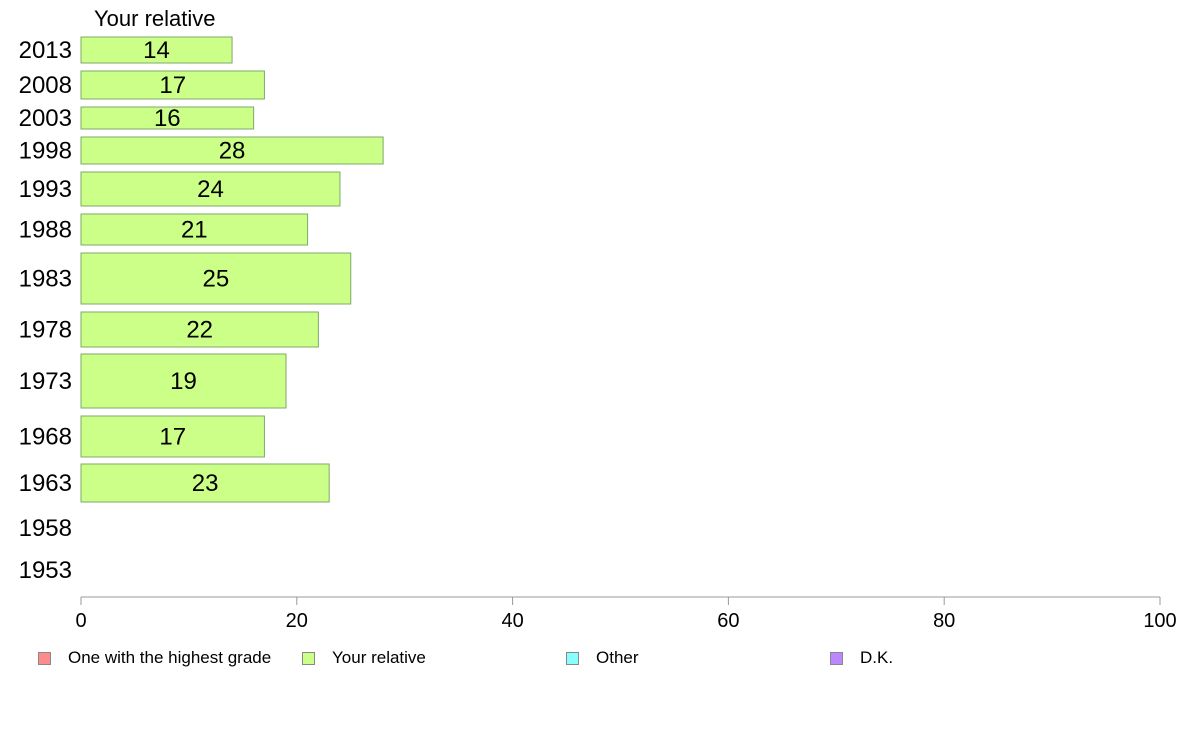  What do you see at coordinates (512, 621) in the screenshot?
I see `x-tick-label: 40` at bounding box center [512, 621].